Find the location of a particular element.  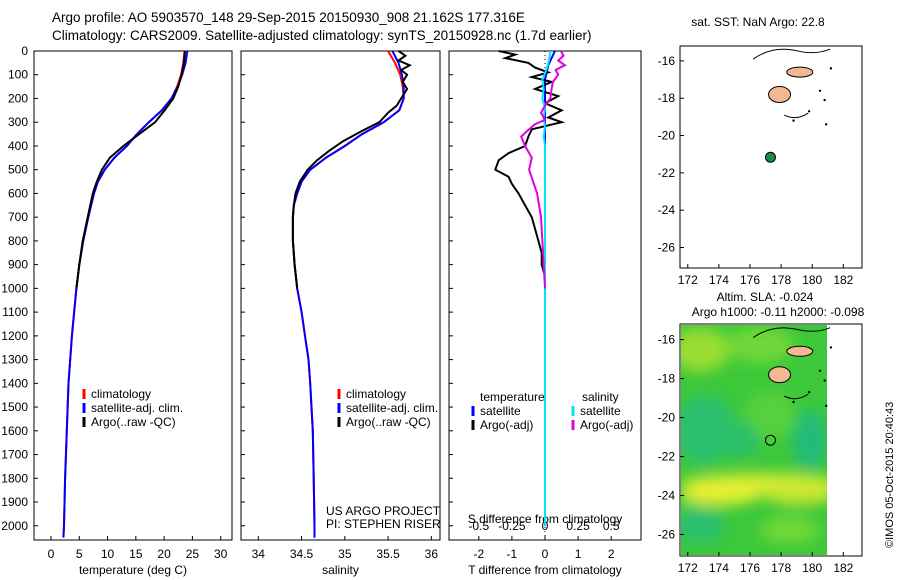

depth-tick-label: 1900 is located at coordinates (14, 502).